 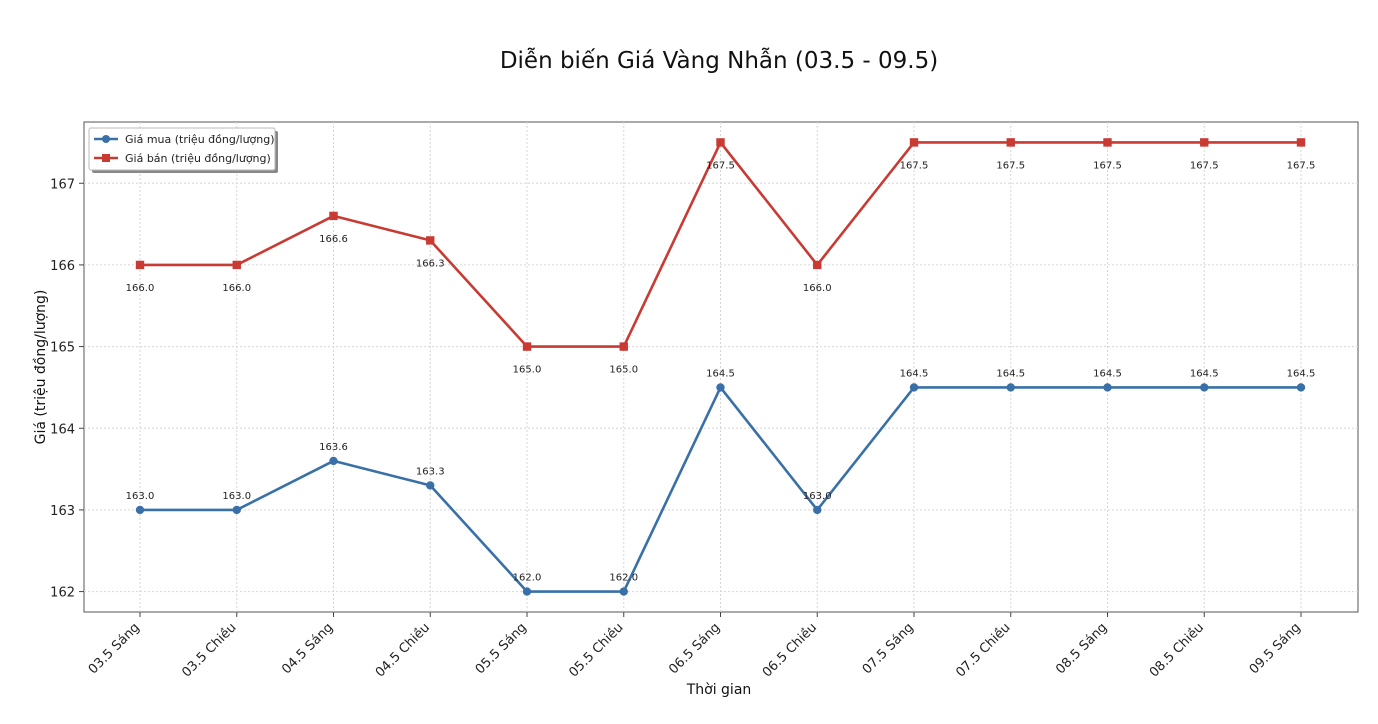 I want to click on y-tick-label: 162, so click(x=62, y=593).